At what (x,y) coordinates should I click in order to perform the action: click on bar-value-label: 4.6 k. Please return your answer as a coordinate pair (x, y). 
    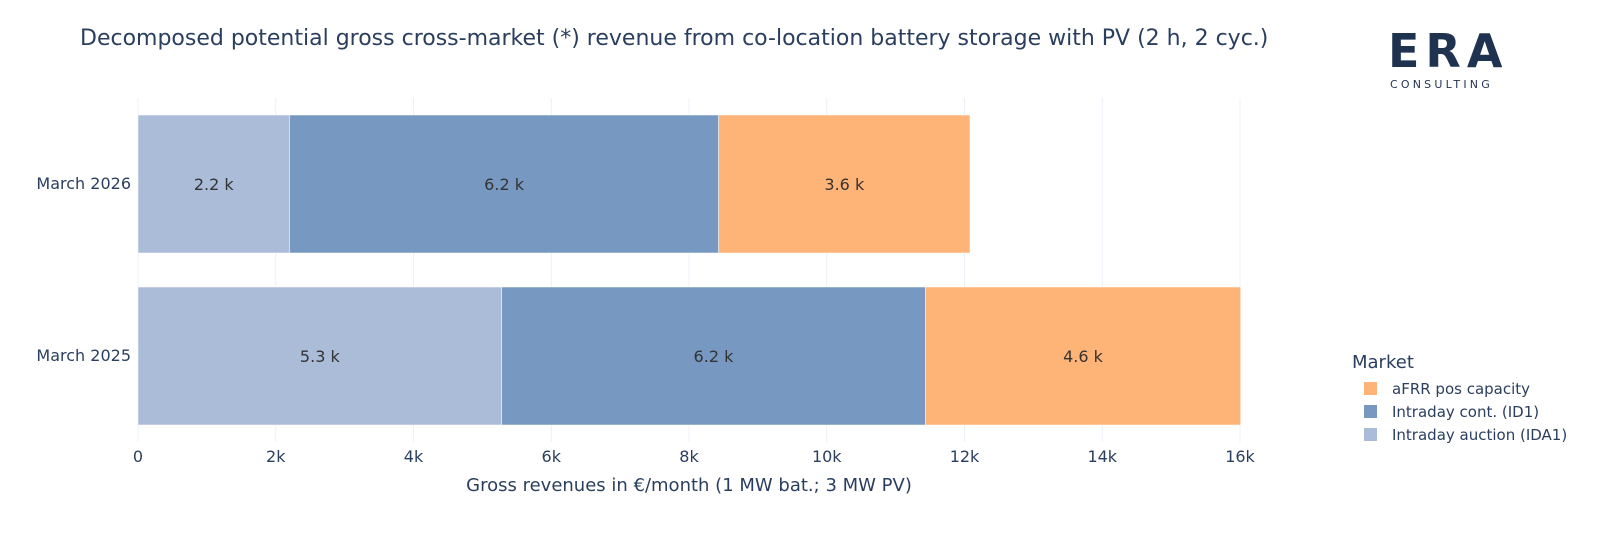
    Looking at the image, I should click on (1083, 356).